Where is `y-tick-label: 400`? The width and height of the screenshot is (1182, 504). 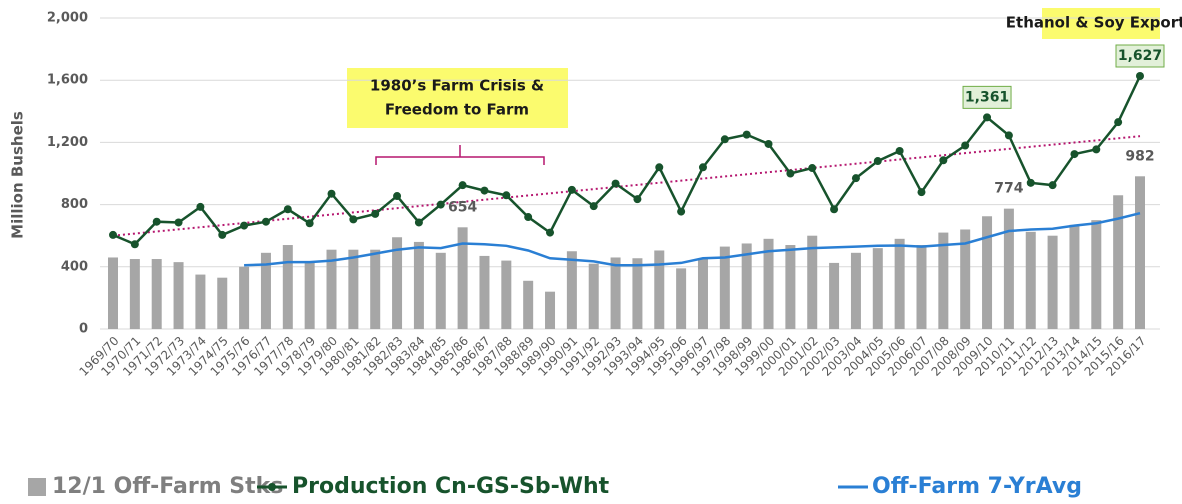
y-tick-label: 400 is located at coordinates (74, 266).